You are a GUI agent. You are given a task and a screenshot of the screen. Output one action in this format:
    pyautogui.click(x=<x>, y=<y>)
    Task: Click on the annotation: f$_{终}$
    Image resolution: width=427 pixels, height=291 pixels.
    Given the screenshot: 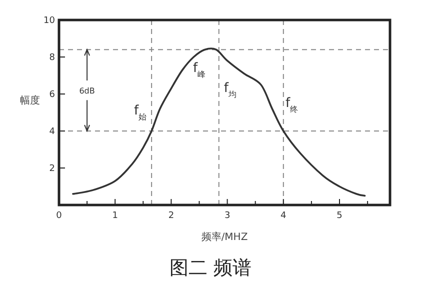 What is the action you would take?
    pyautogui.click(x=292, y=105)
    